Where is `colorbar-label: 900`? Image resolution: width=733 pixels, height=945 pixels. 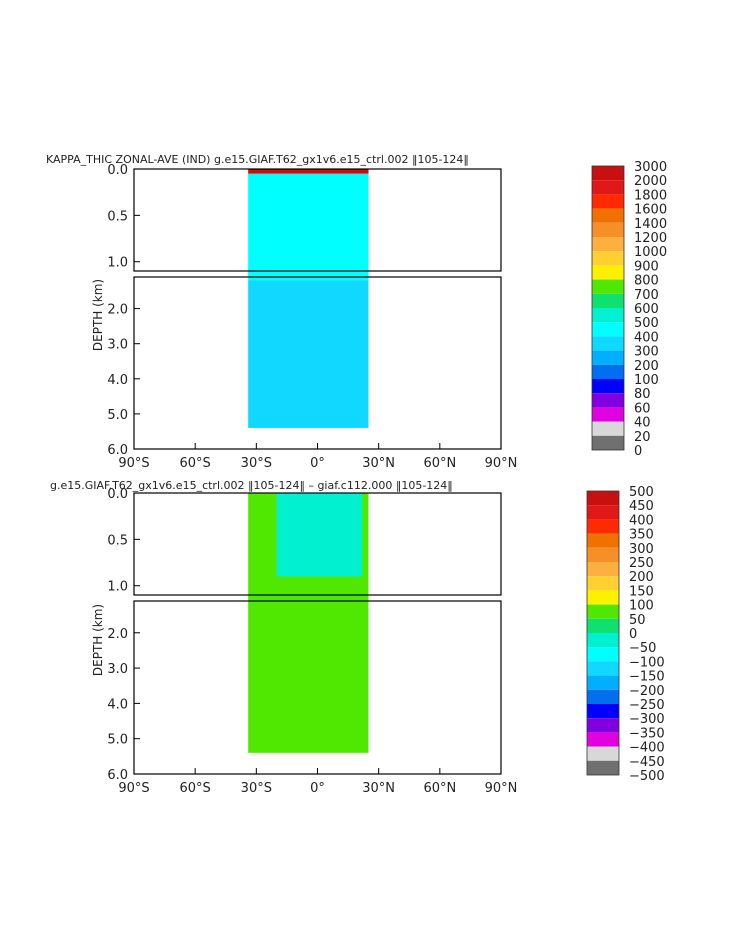 colorbar-label: 900 is located at coordinates (646, 266).